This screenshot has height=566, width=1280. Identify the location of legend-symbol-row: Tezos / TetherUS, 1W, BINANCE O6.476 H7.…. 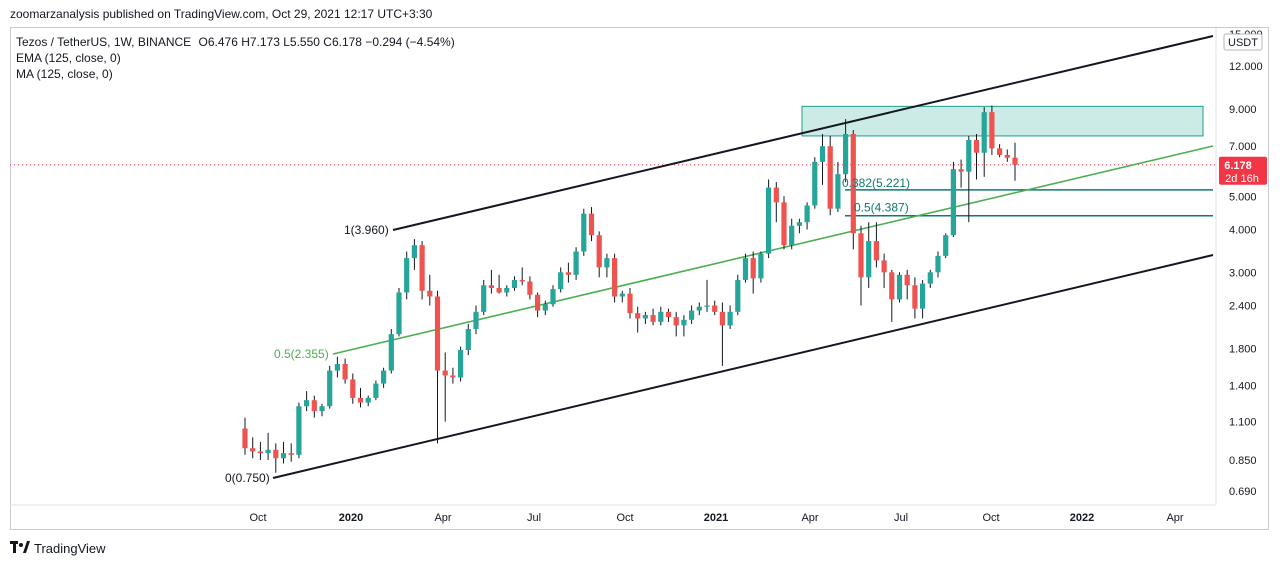
(235, 42).